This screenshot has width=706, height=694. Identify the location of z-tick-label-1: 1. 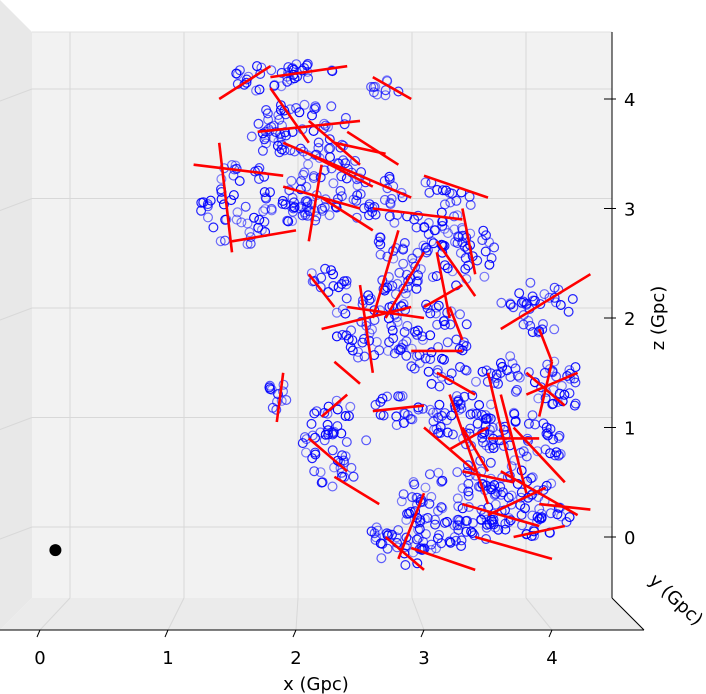
(629, 429).